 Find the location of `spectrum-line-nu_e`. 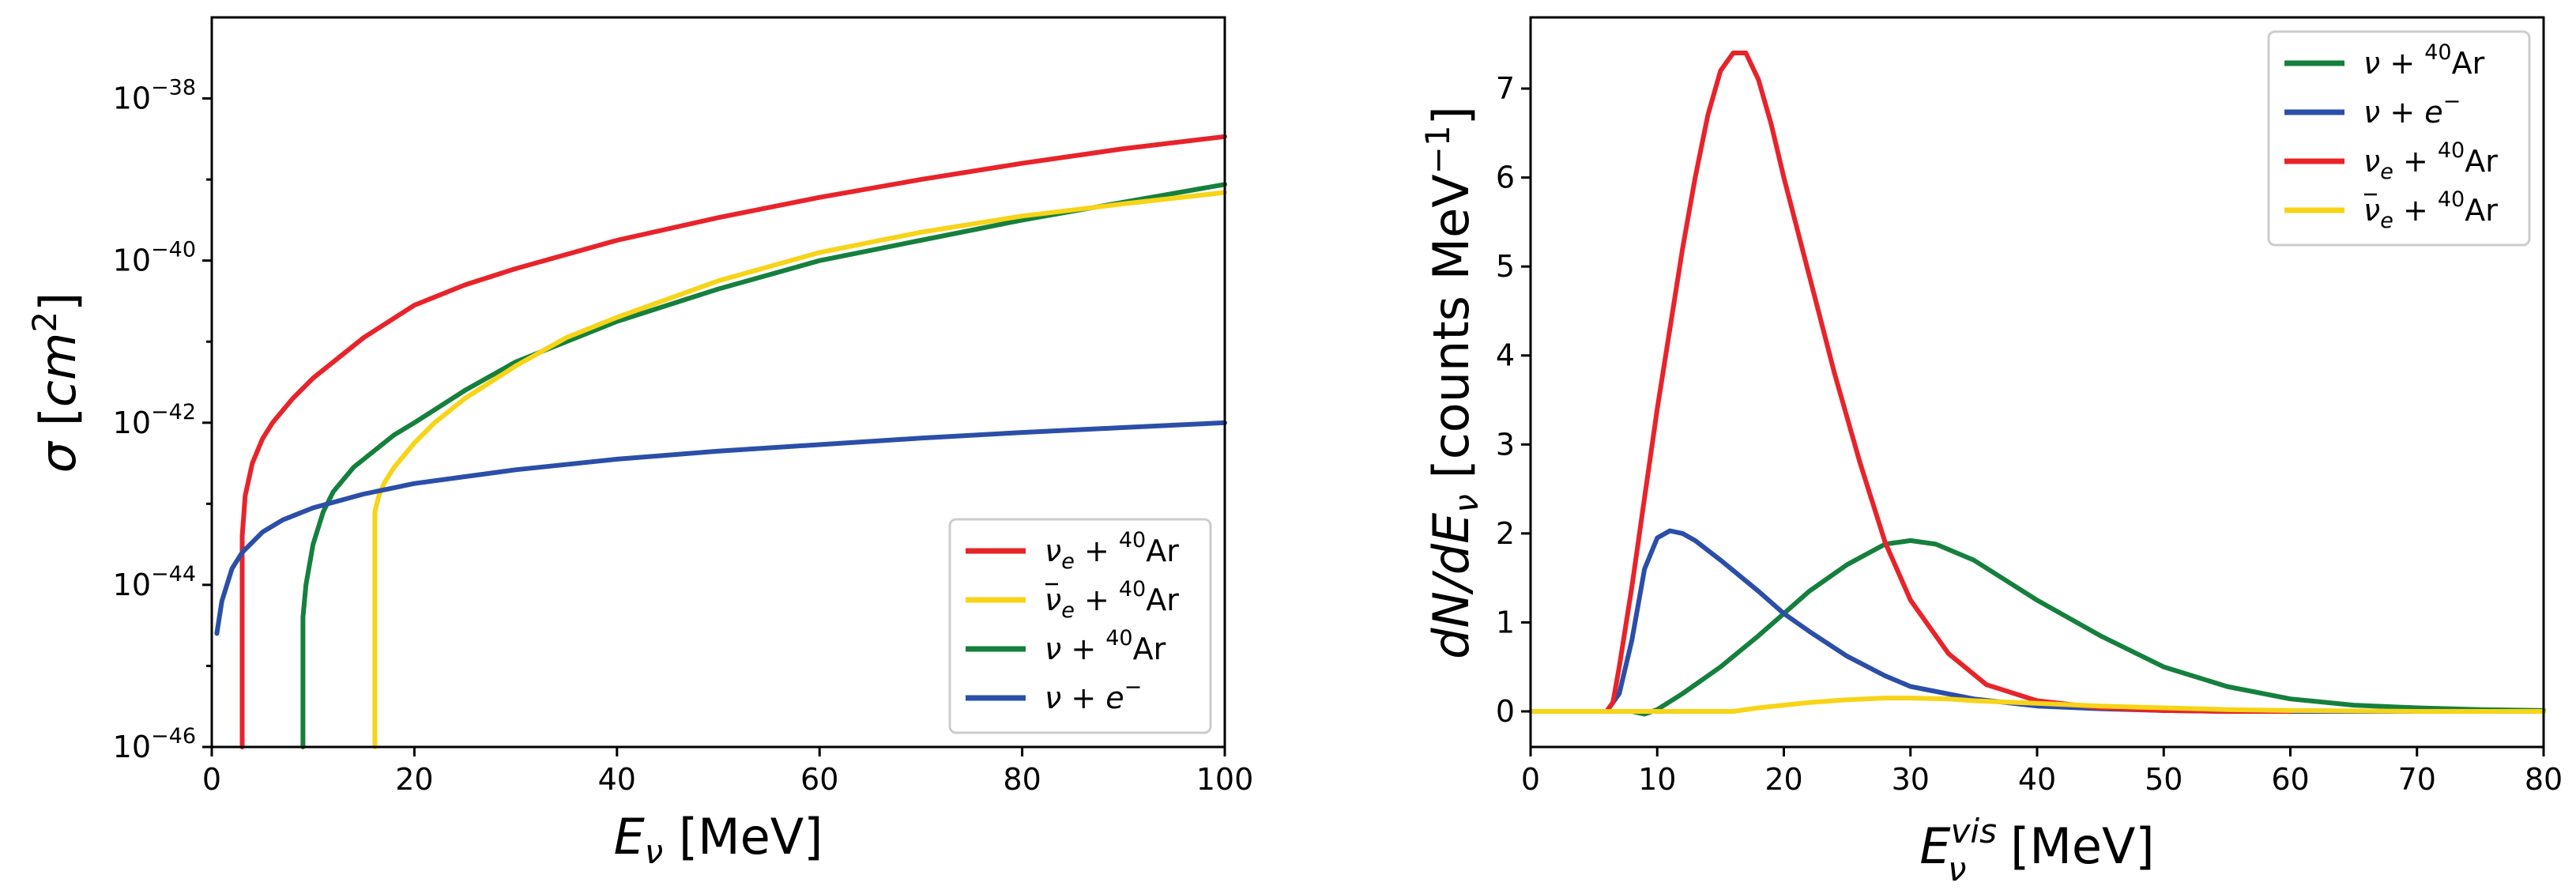

spectrum-line-nu_e is located at coordinates (2037, 621).